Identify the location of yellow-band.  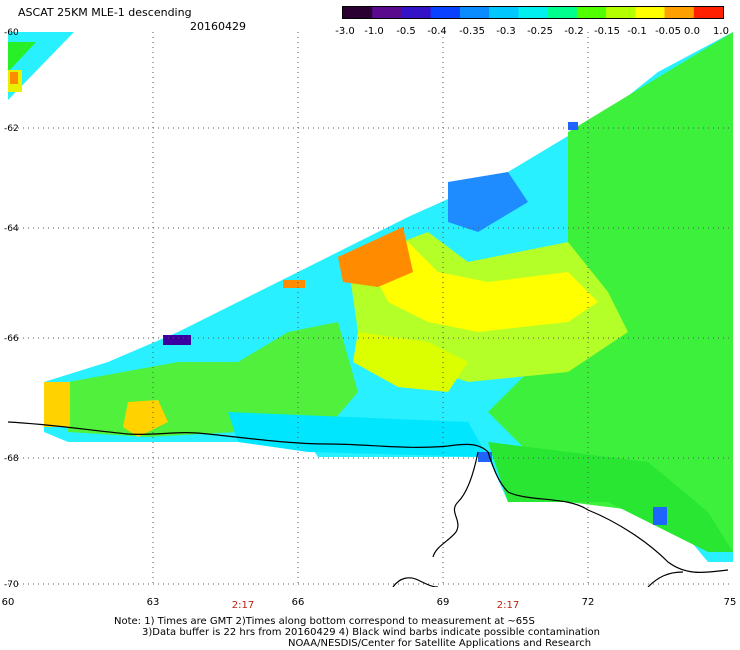
(483, 287).